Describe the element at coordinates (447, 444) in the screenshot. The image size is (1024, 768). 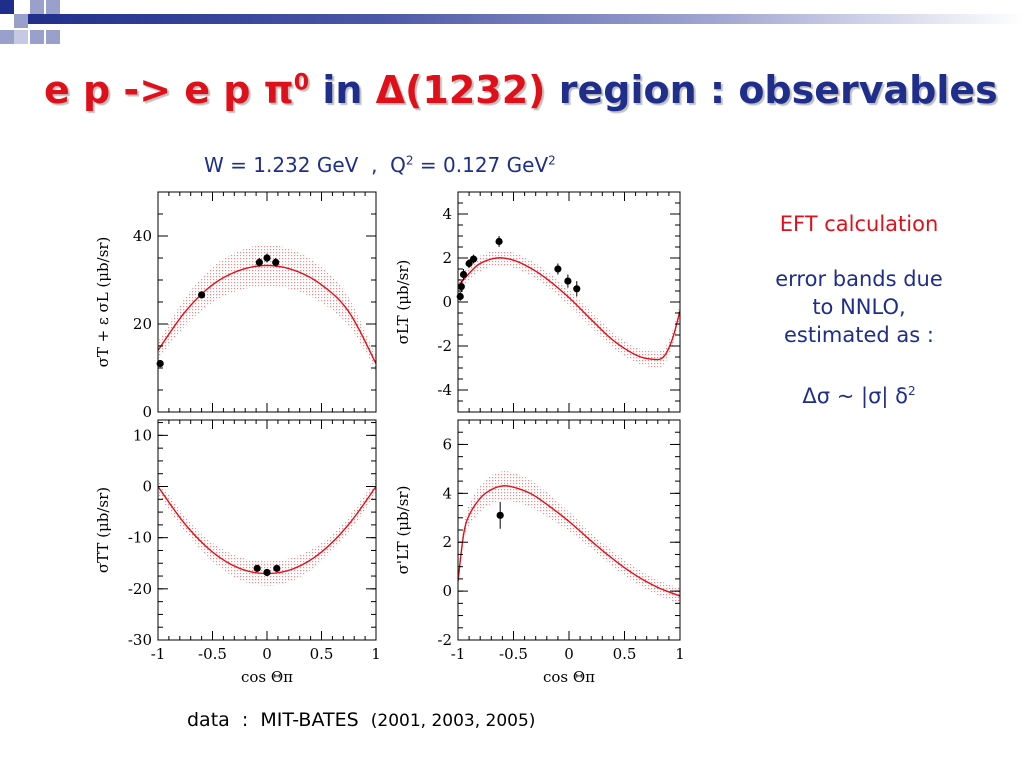
I see `y-tick-label: 6` at that location.